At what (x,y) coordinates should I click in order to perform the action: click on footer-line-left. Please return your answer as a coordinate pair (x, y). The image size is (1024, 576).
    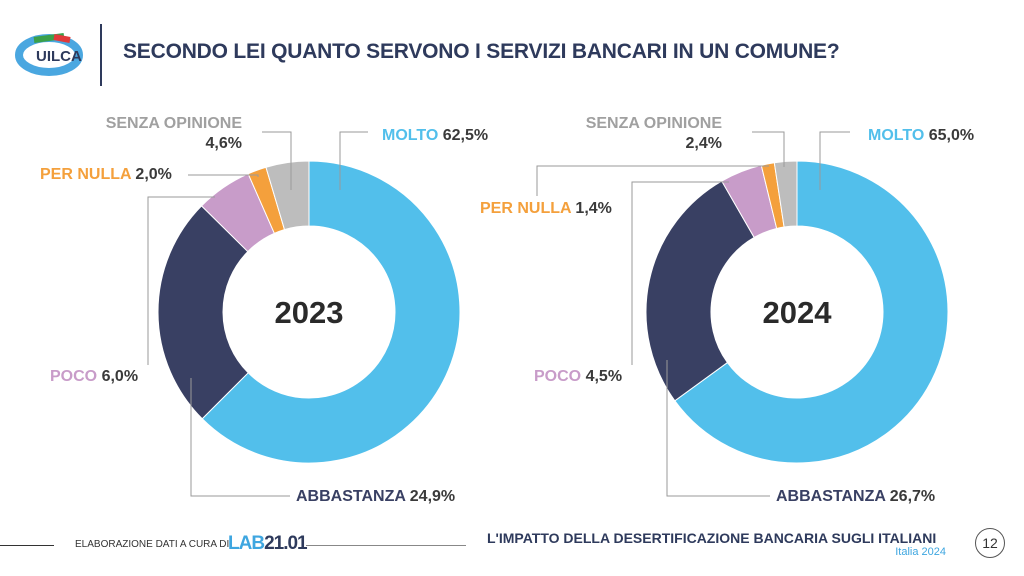
    Looking at the image, I should click on (27, 545).